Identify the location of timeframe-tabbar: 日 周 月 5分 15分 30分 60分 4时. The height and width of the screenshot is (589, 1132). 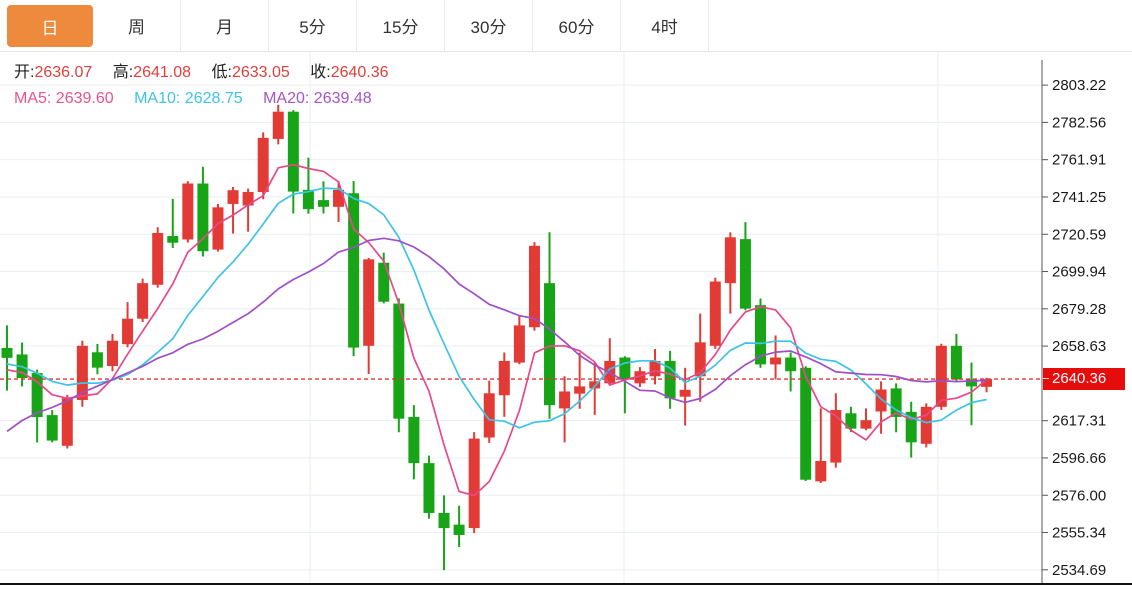
(566, 26).